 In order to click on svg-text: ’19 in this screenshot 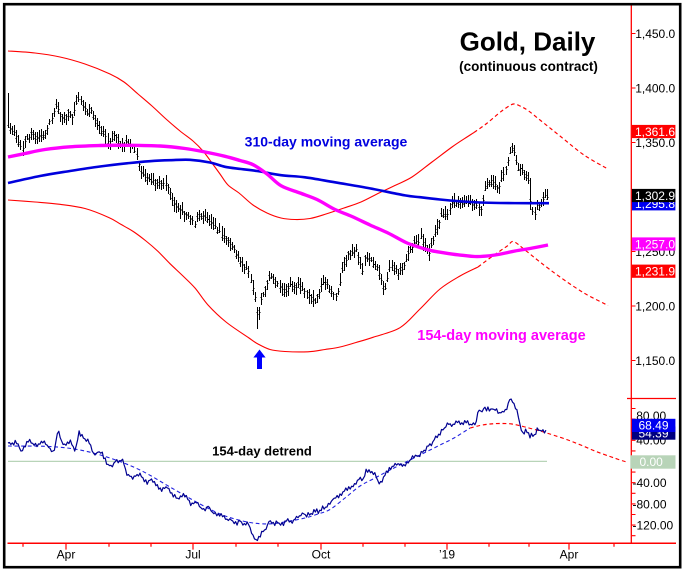, I will do `click(447, 555)`.